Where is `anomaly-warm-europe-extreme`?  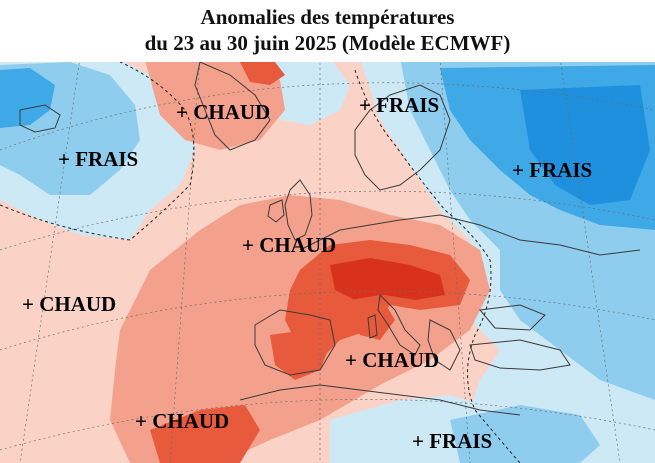
anomaly-warm-europe-extreme is located at coordinates (387, 279).